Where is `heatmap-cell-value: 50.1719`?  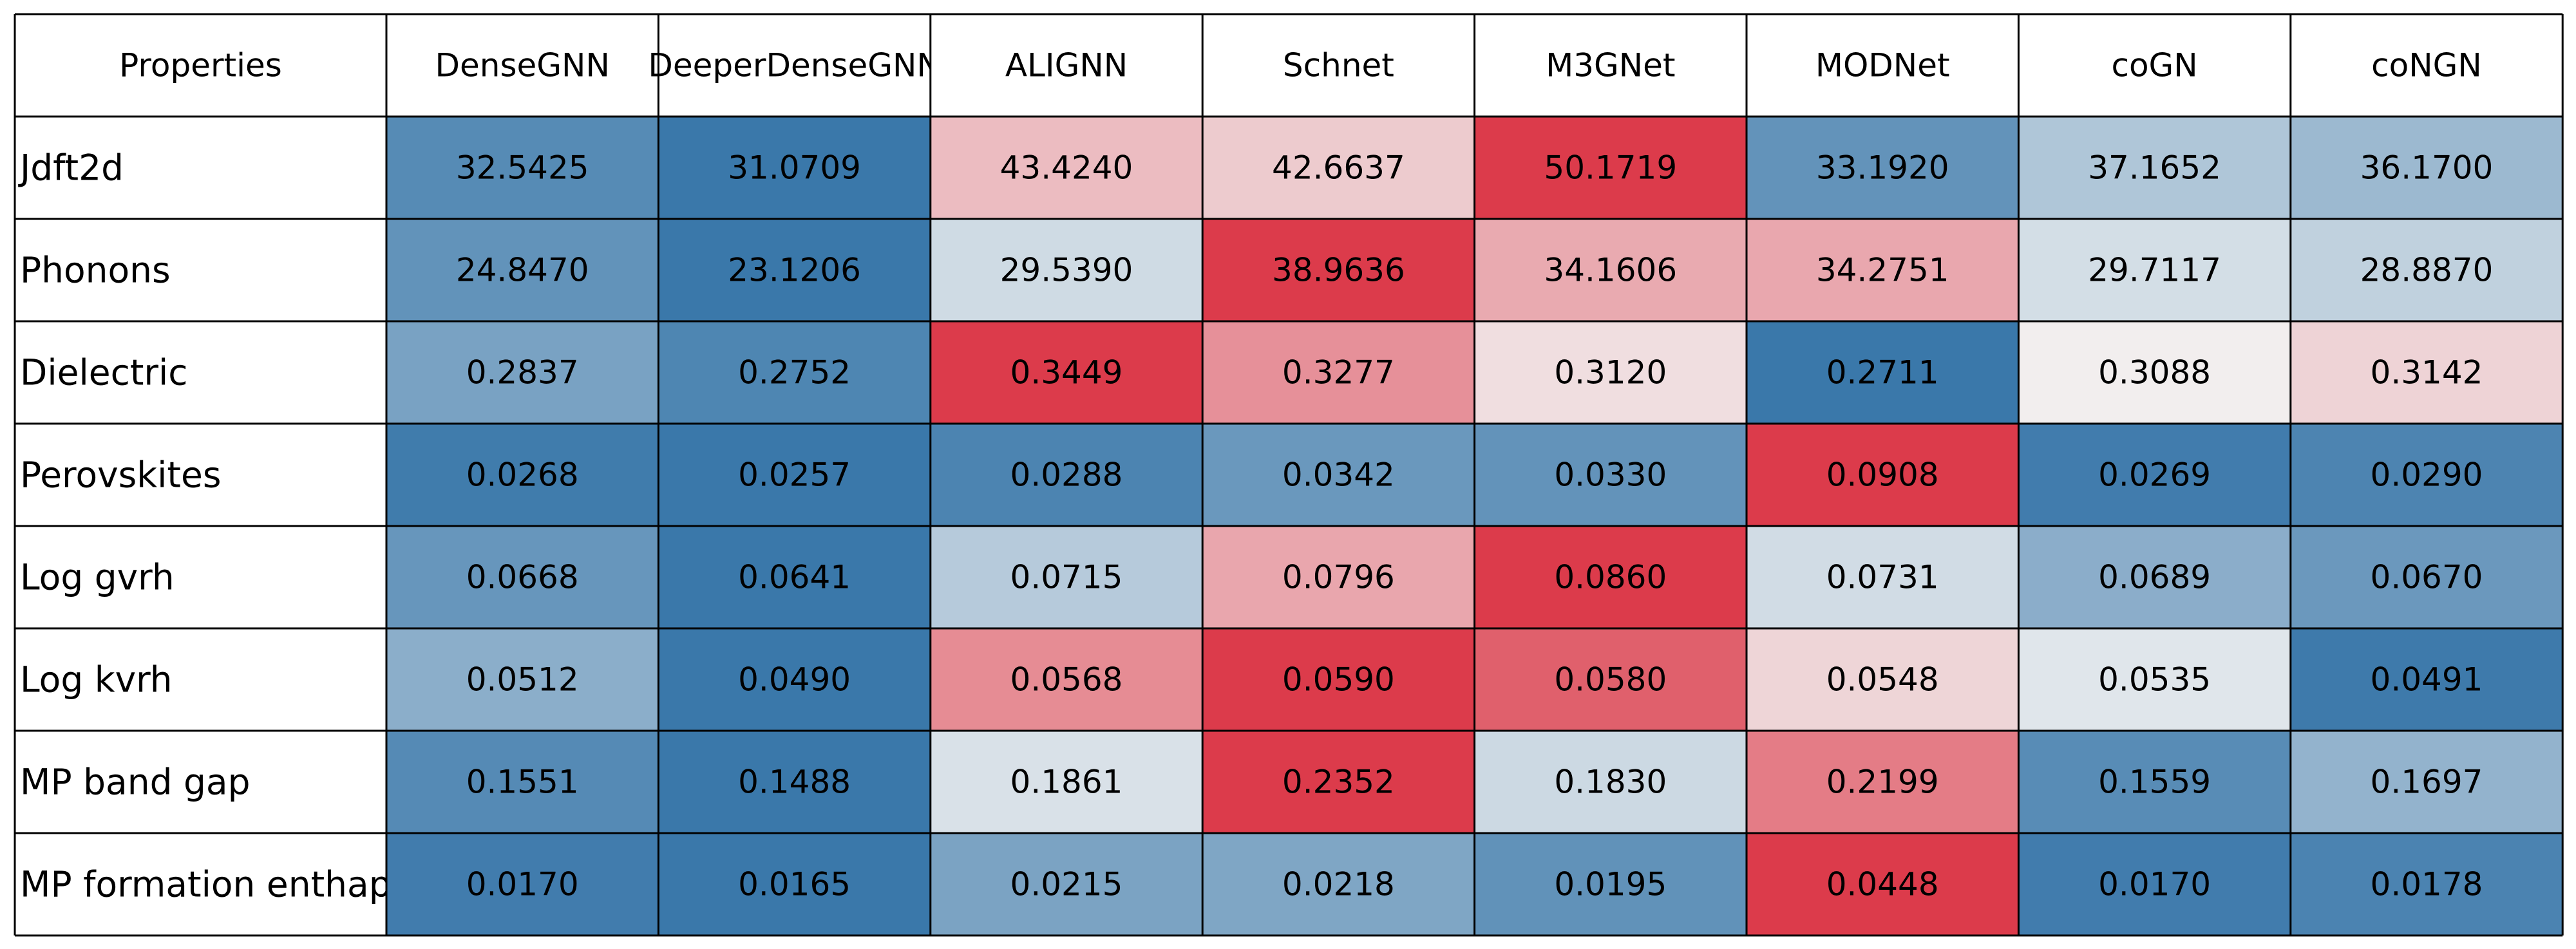 heatmap-cell-value: 50.1719 is located at coordinates (1610, 168).